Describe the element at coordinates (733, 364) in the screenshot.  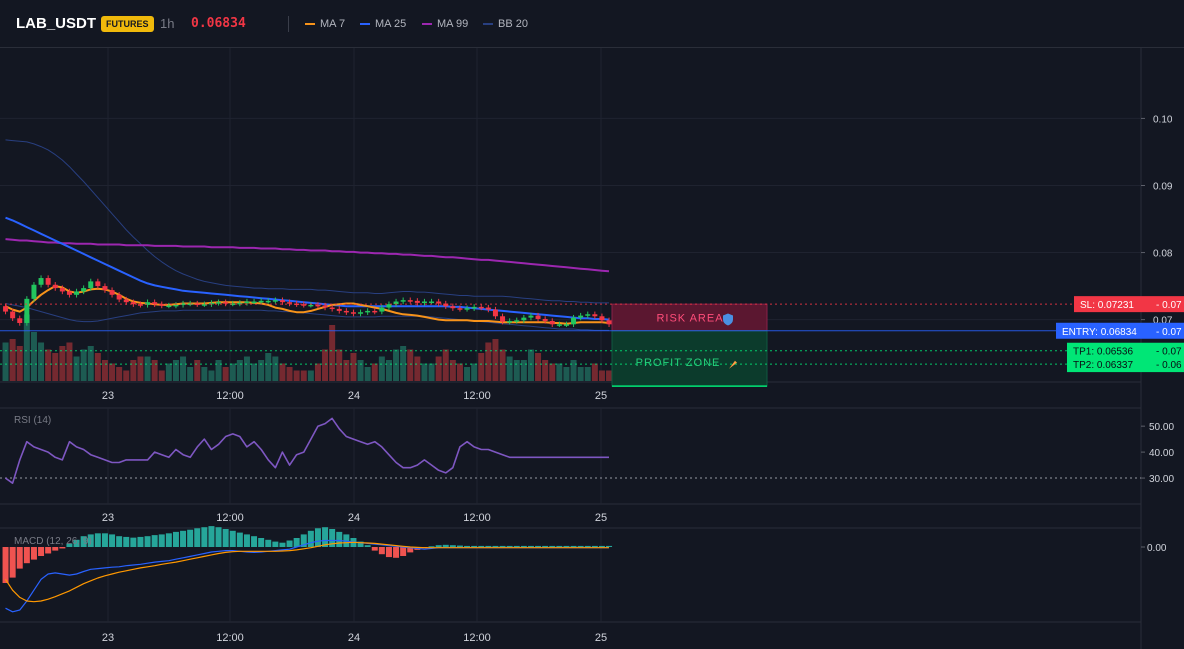
I see `rocket-icon` at that location.